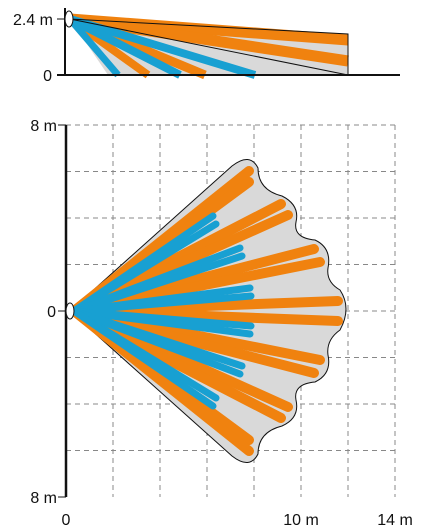  Describe the element at coordinates (33, 20) in the screenshot. I see `side-y-tick-label-top: 2.4 m` at that location.